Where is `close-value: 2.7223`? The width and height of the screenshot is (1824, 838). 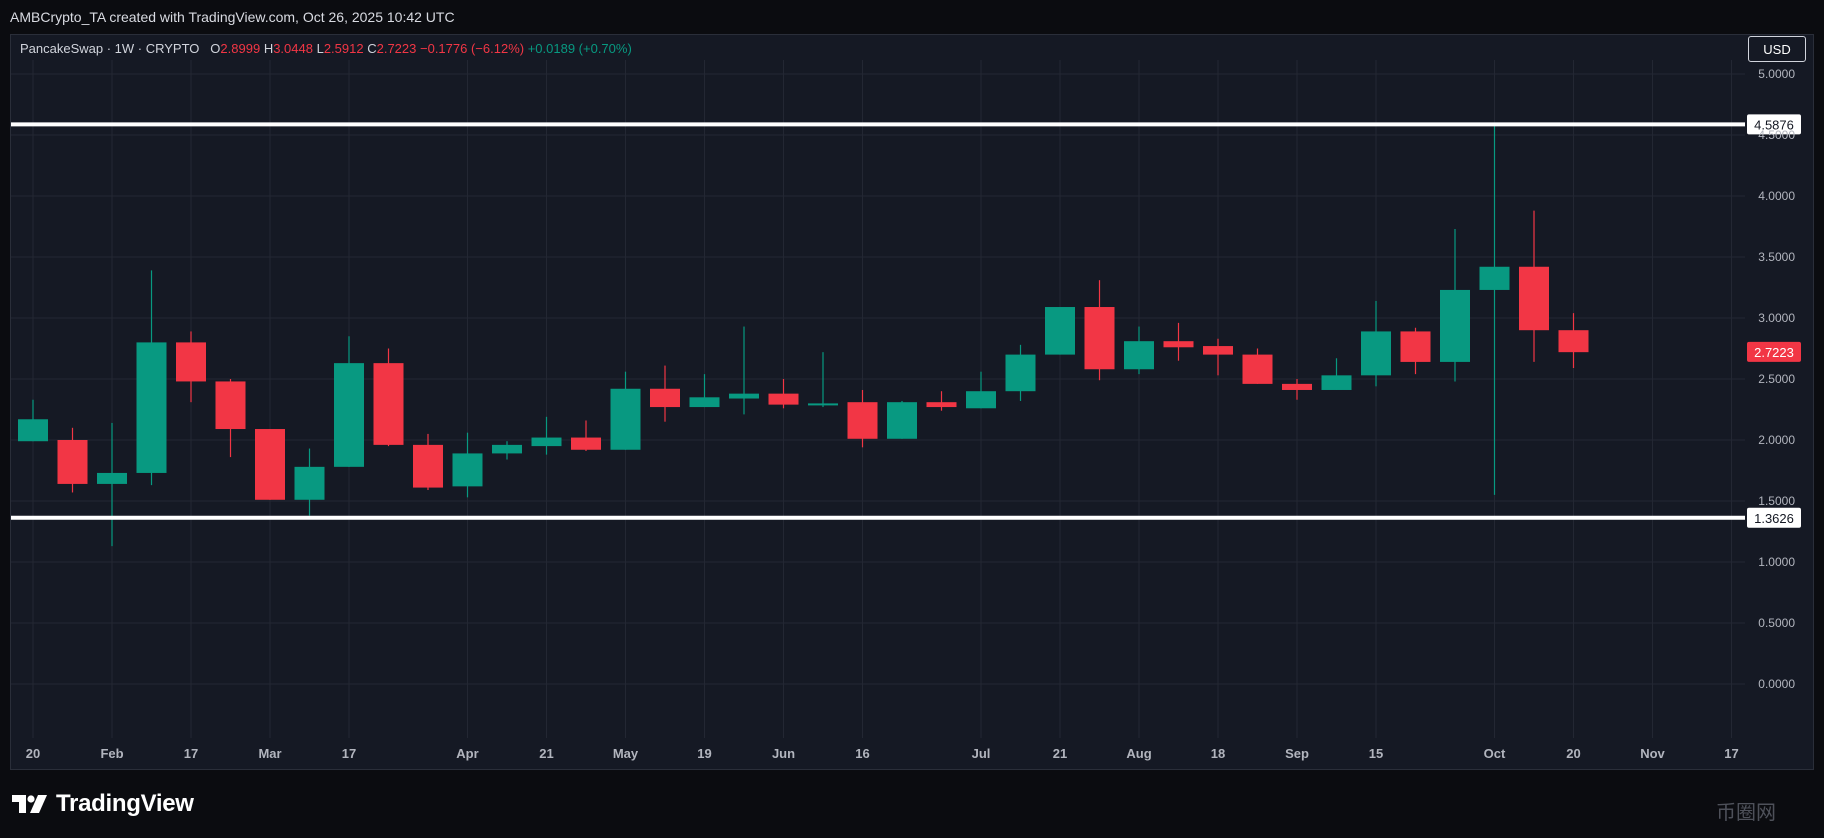
close-value: 2.7223 is located at coordinates (396, 48).